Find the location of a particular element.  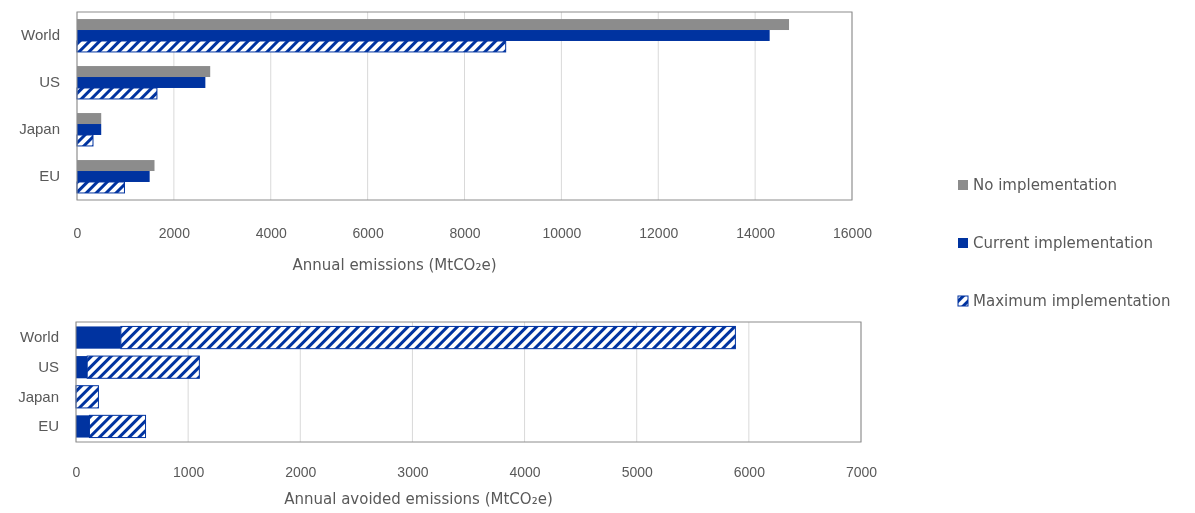

legend-label: Current implementation is located at coordinates (1063, 243).